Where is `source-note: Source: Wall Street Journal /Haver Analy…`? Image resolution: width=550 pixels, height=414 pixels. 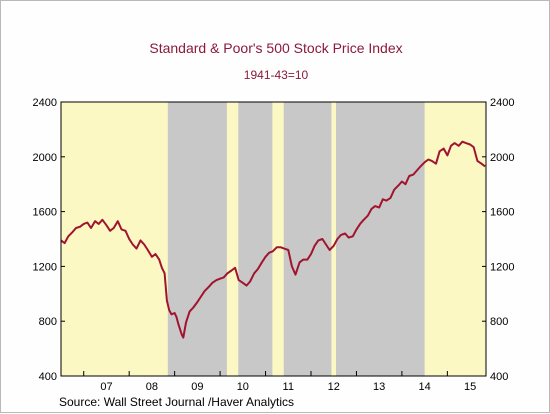
source-note: Source: Wall Street Journal /Haver Analy… is located at coordinates (176, 402).